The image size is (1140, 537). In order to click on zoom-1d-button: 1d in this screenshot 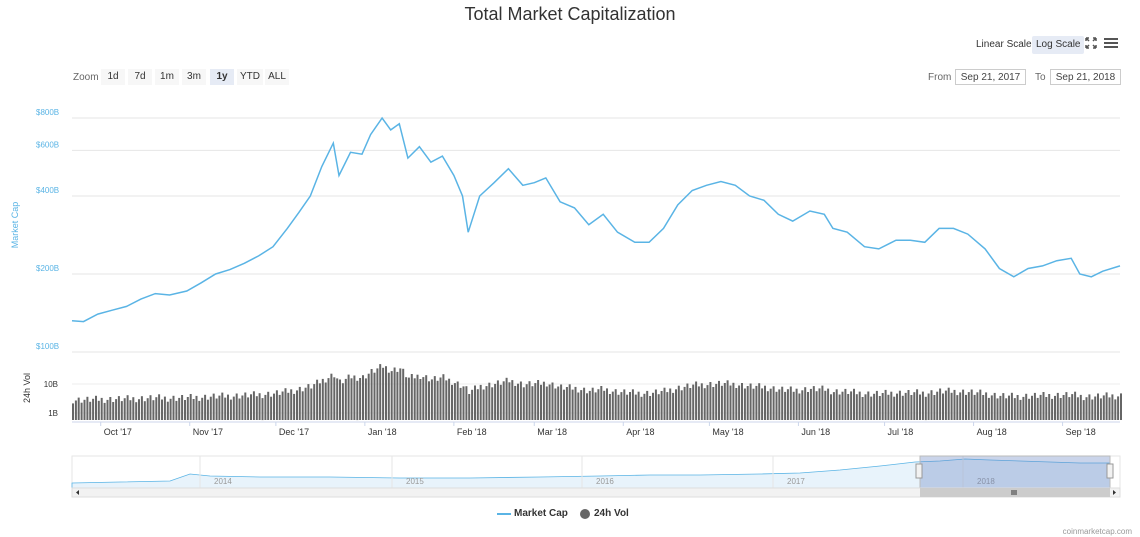, I will do `click(113, 77)`.